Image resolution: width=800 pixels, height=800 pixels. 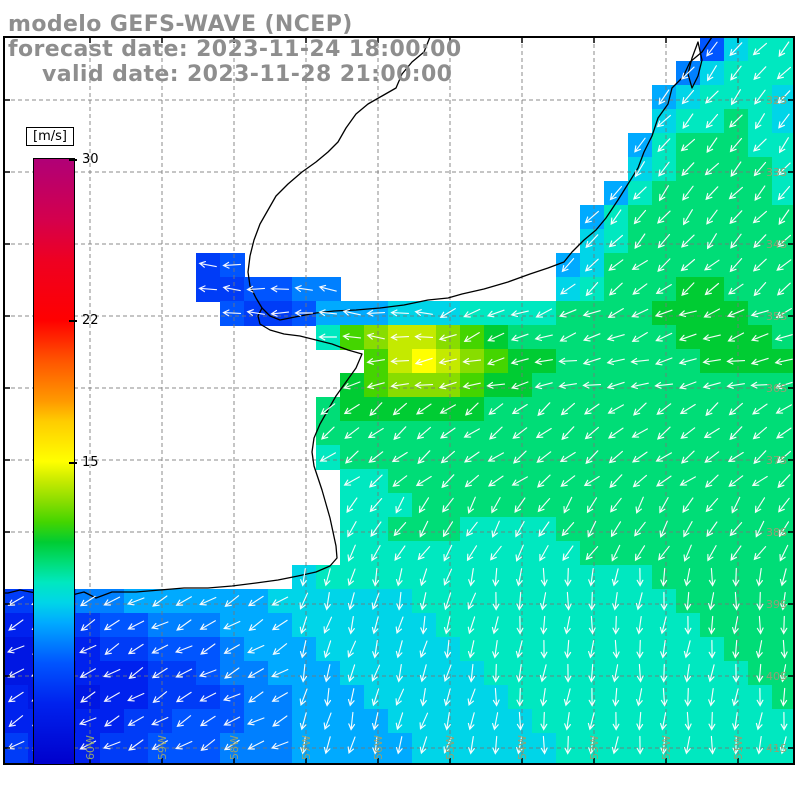 I want to click on lat-tick-label: 38S, so click(x=776, y=532).